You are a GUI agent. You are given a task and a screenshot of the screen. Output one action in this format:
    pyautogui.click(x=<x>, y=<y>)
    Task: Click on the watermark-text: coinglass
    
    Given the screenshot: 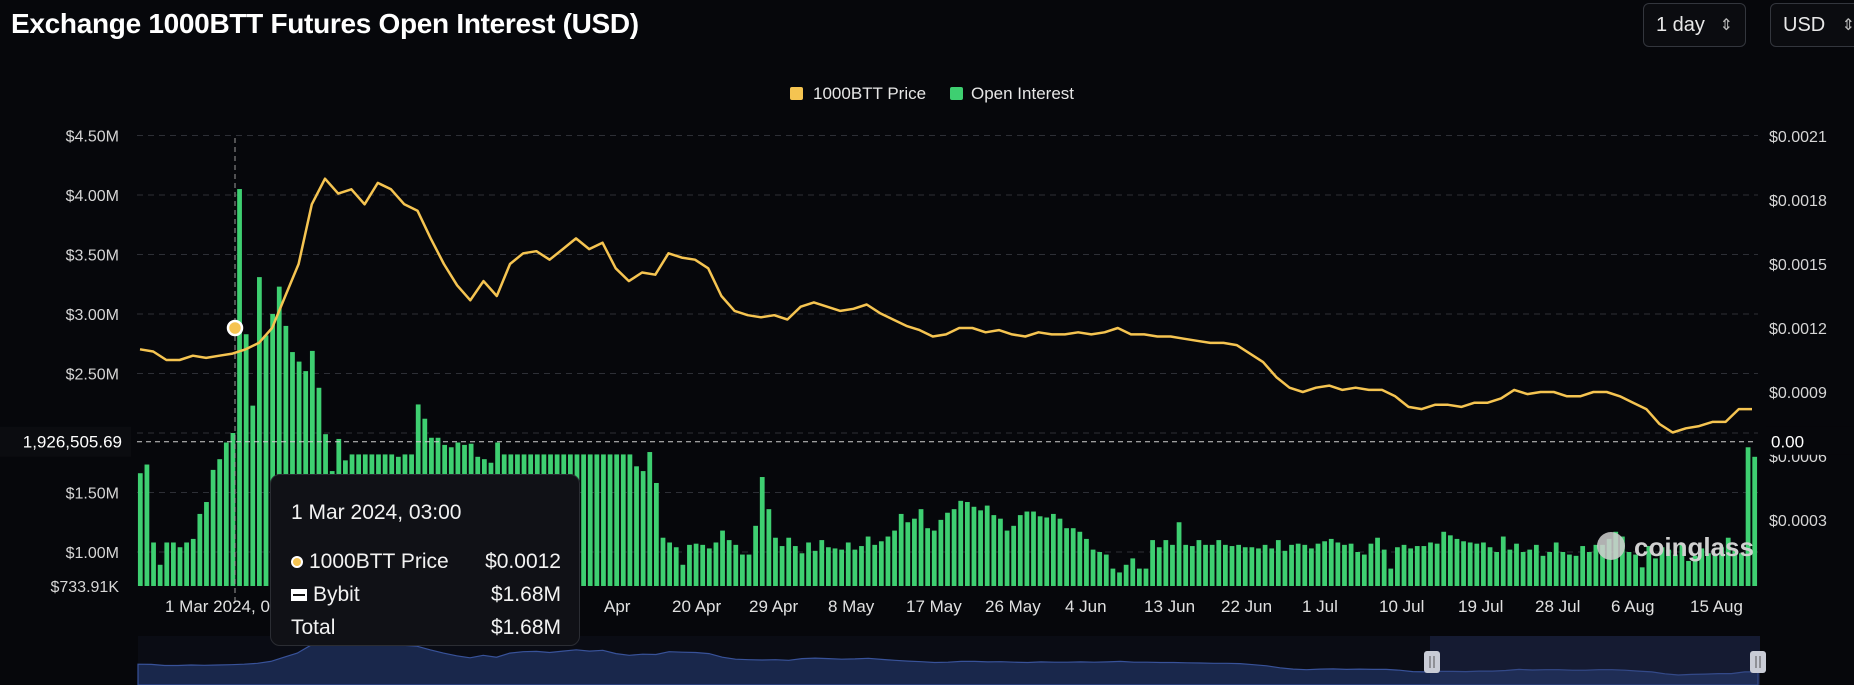 What is the action you would take?
    pyautogui.click(x=1694, y=547)
    